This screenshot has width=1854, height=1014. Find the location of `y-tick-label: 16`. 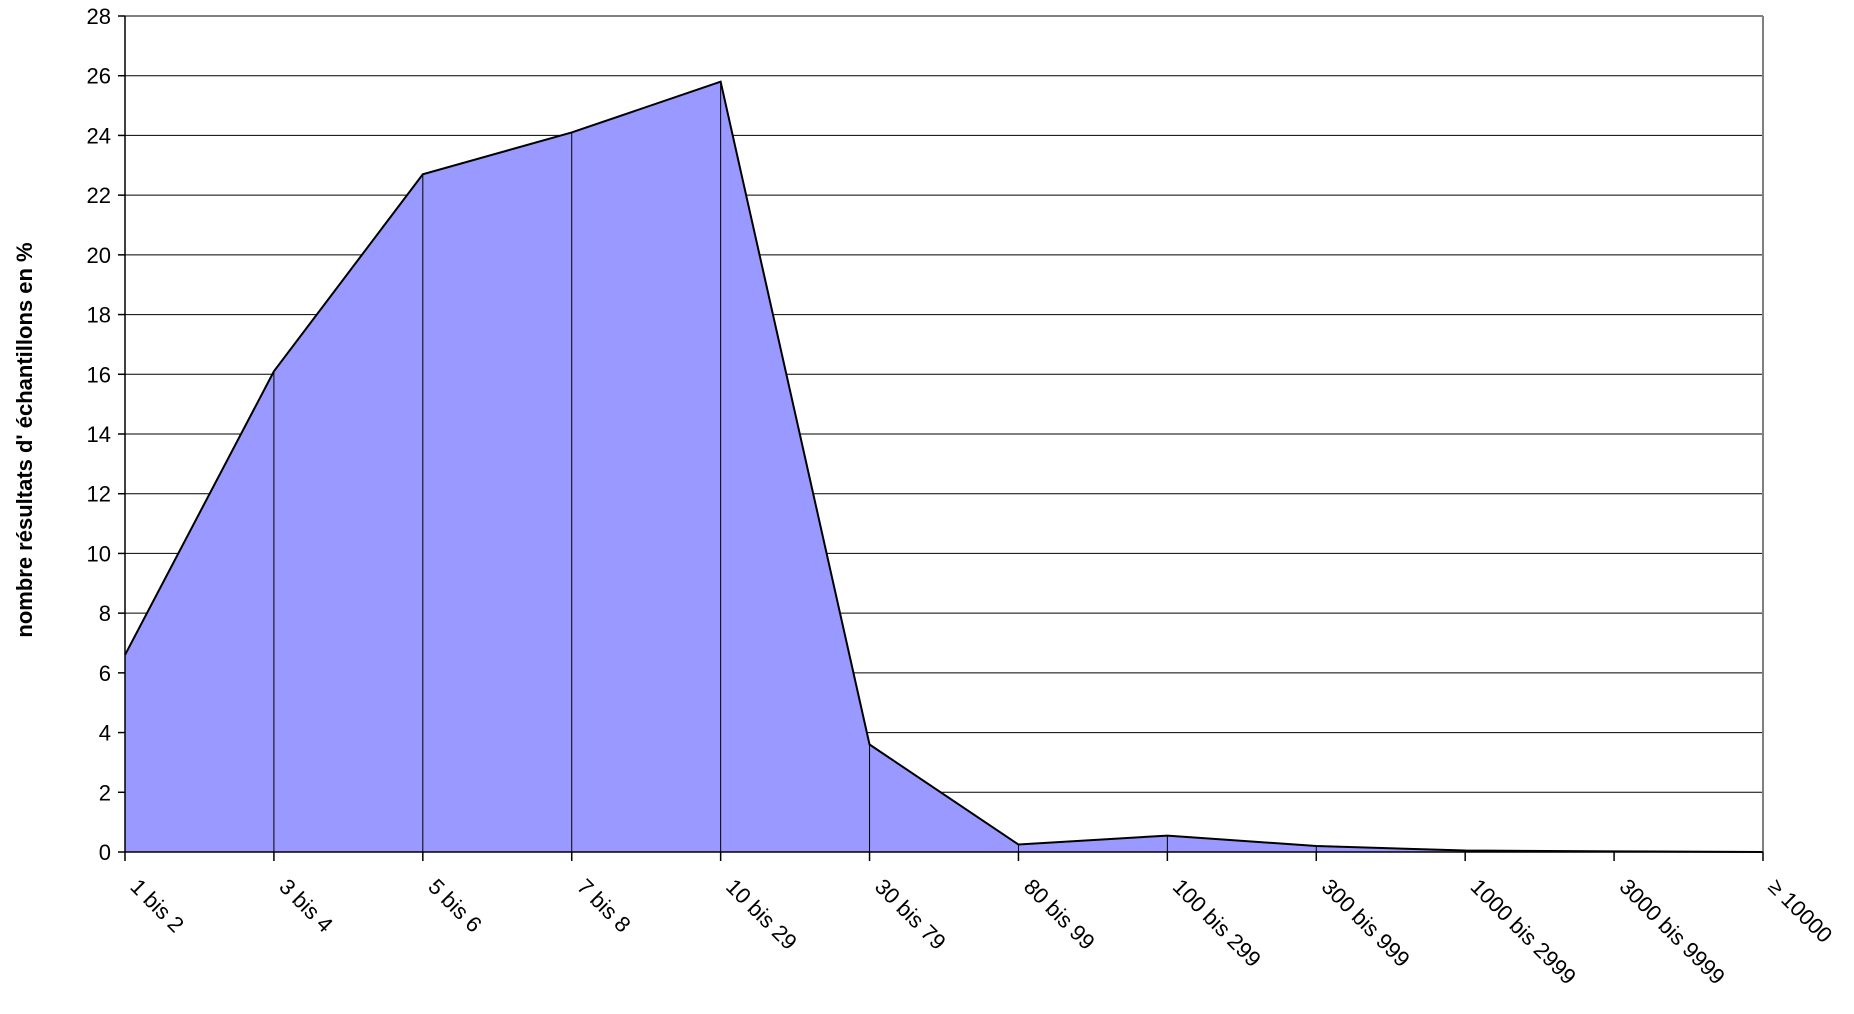

y-tick-label: 16 is located at coordinates (99, 374).